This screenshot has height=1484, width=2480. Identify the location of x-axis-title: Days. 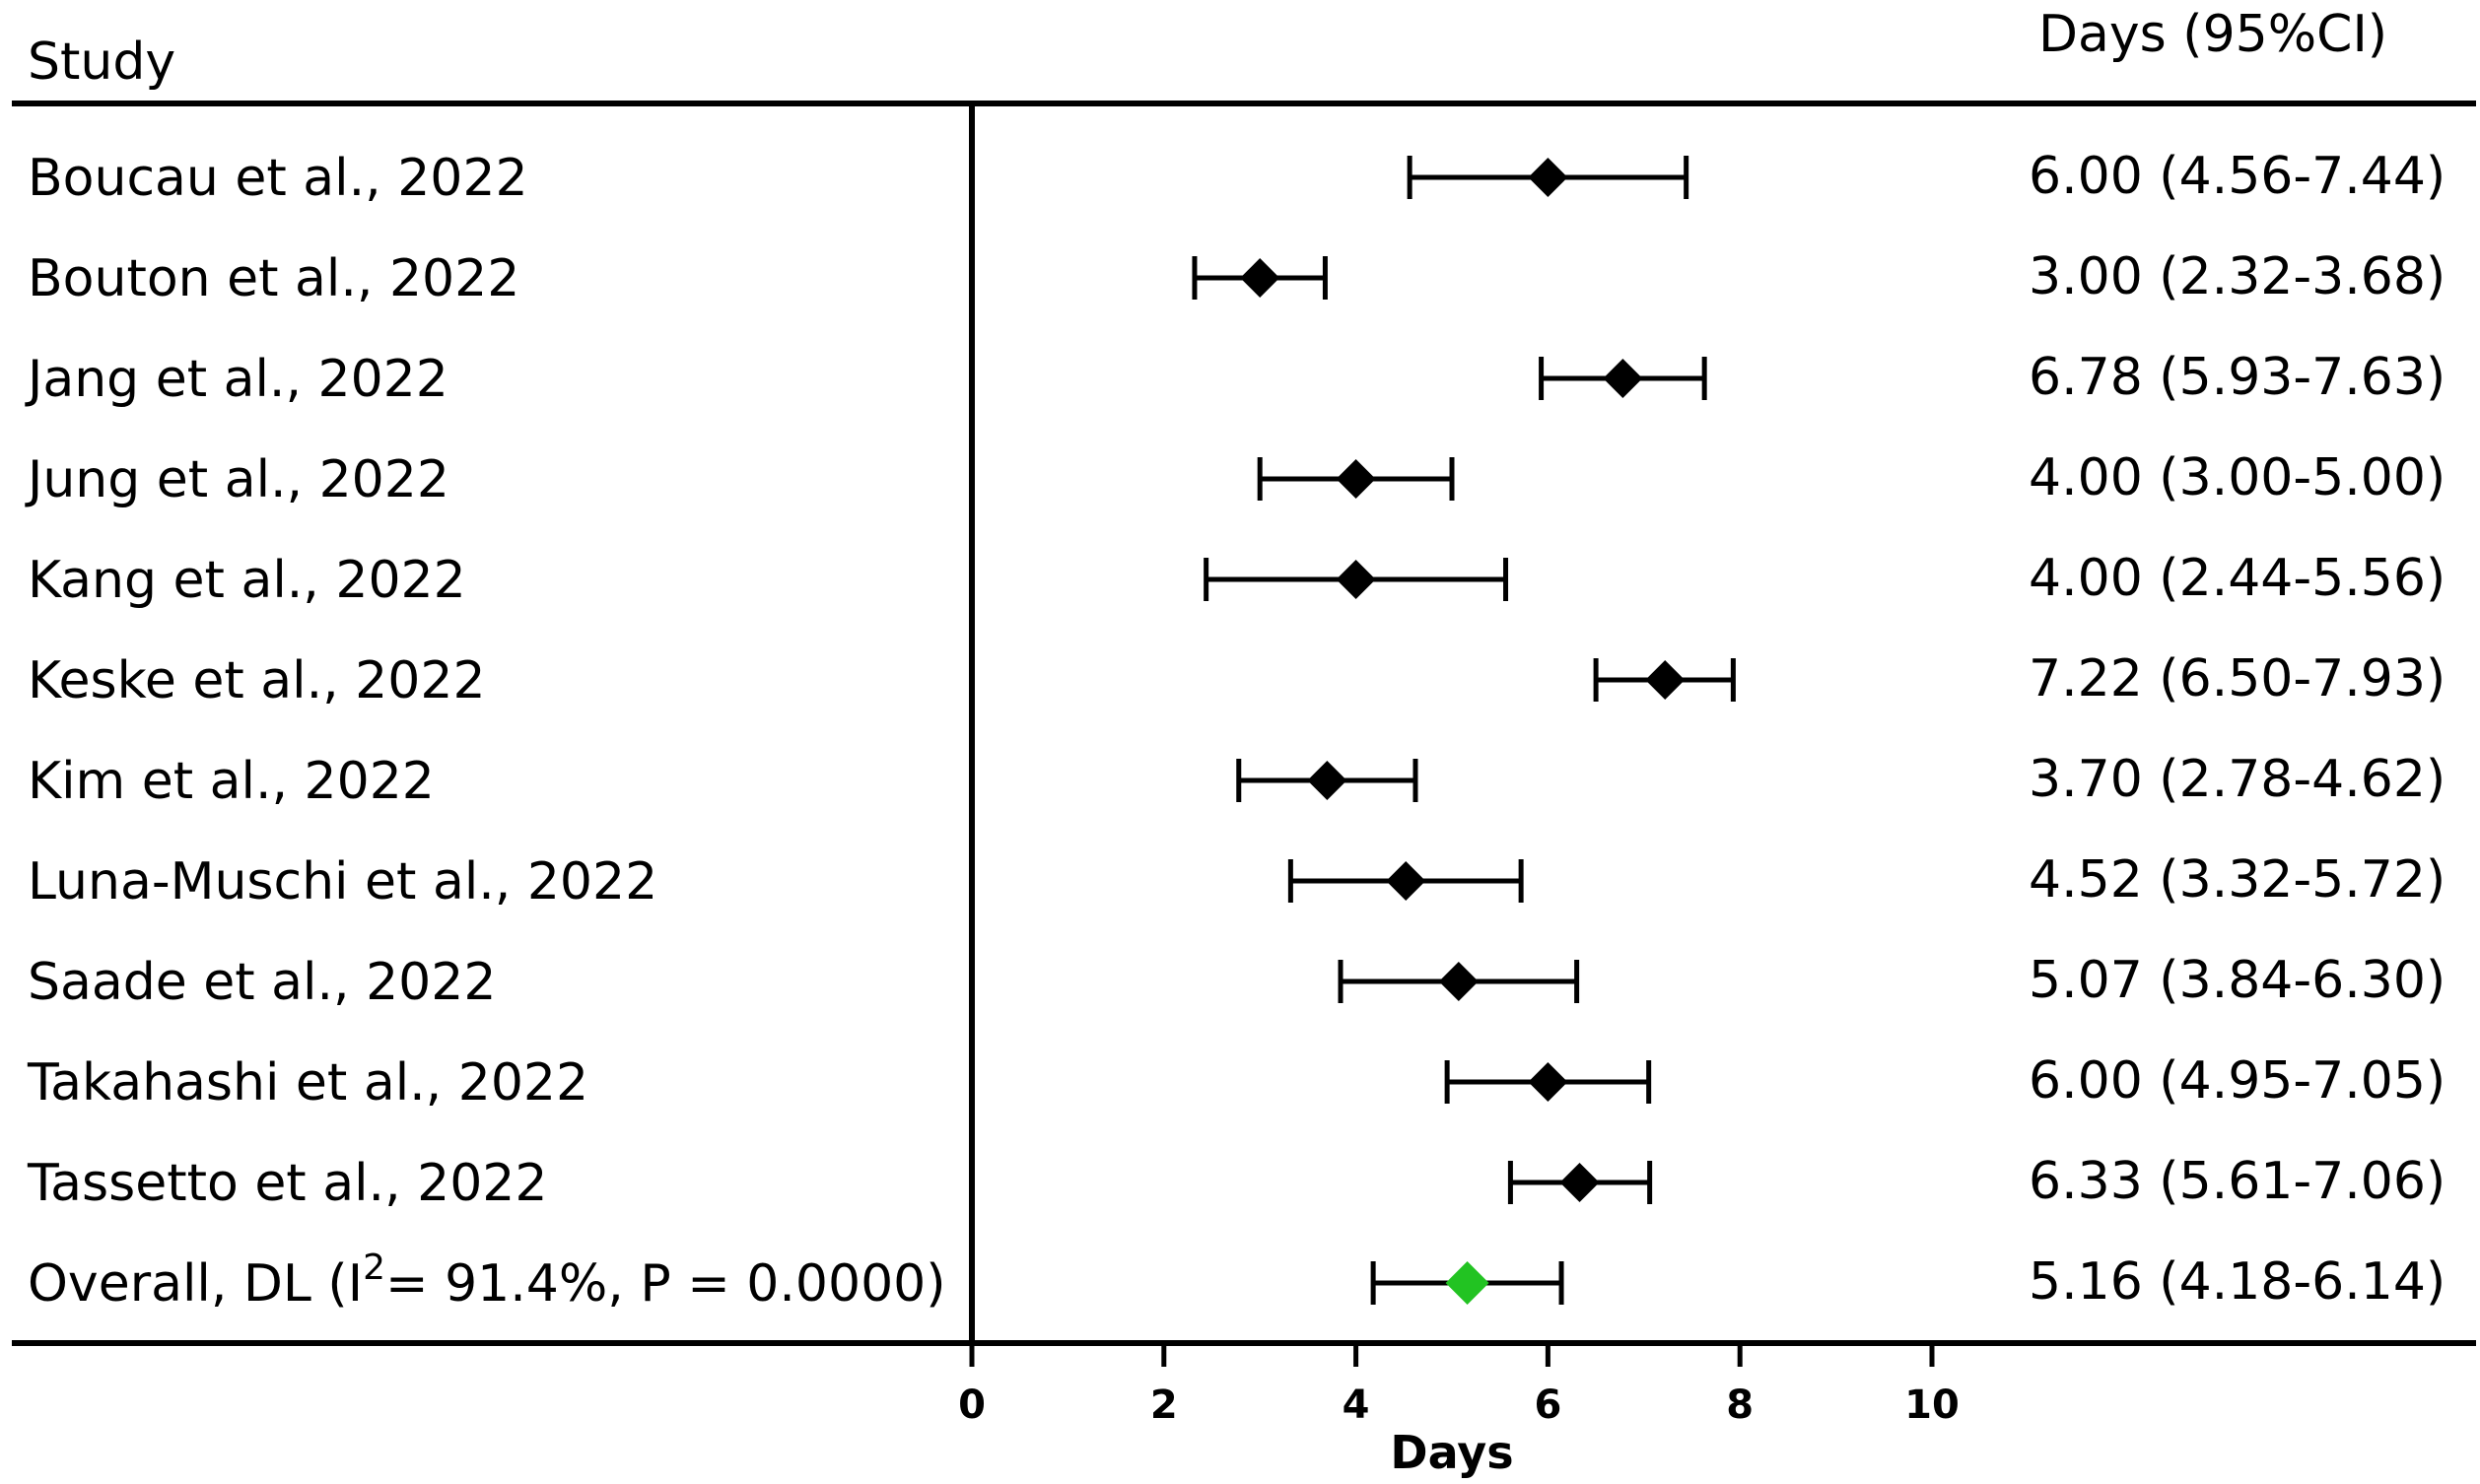
(1451, 1452).